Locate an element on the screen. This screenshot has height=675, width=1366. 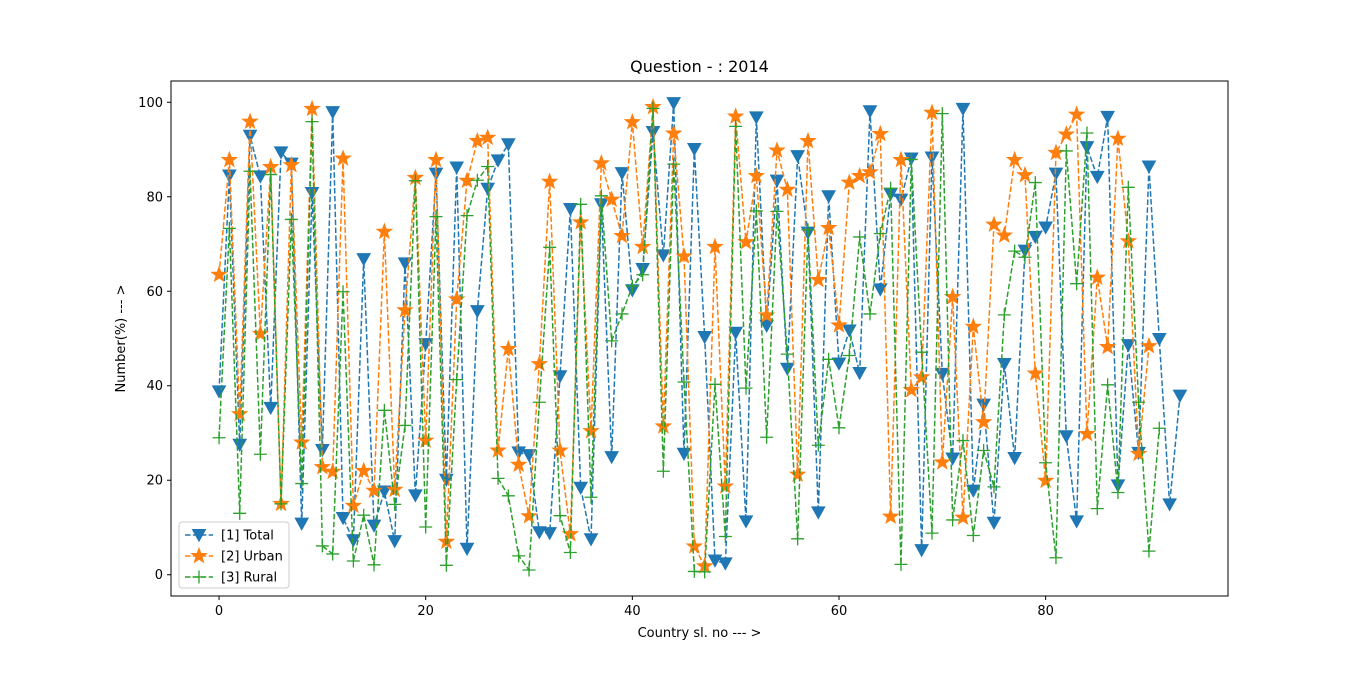
y-axis-label: Number(%) --- > is located at coordinates (121, 339).